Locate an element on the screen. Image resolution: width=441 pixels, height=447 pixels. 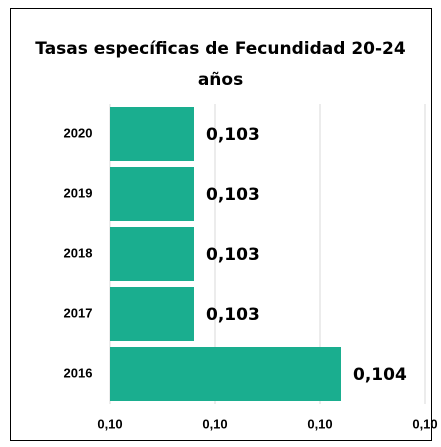
y-tick-label: 2018 is located at coordinates (78, 252).